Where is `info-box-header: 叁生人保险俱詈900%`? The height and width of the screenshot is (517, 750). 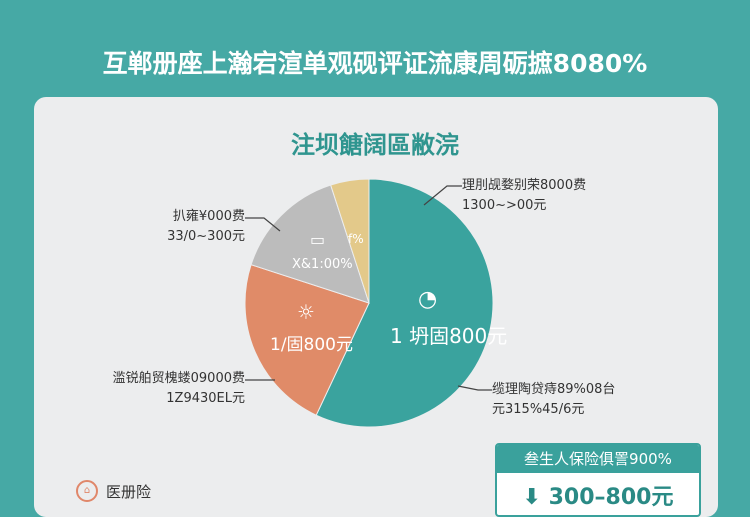 info-box-header: 叁生人保险俱詈900% is located at coordinates (598, 459).